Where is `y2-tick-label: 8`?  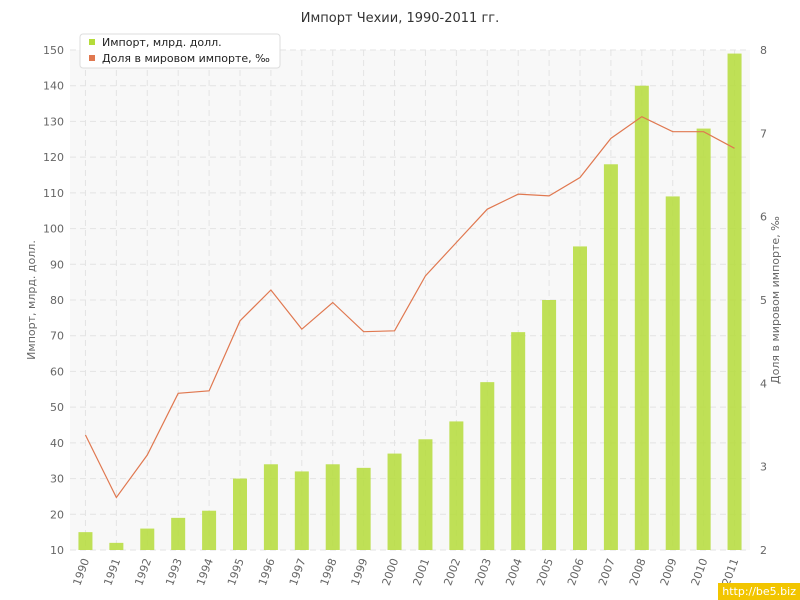 y2-tick-label: 8 is located at coordinates (763, 50).